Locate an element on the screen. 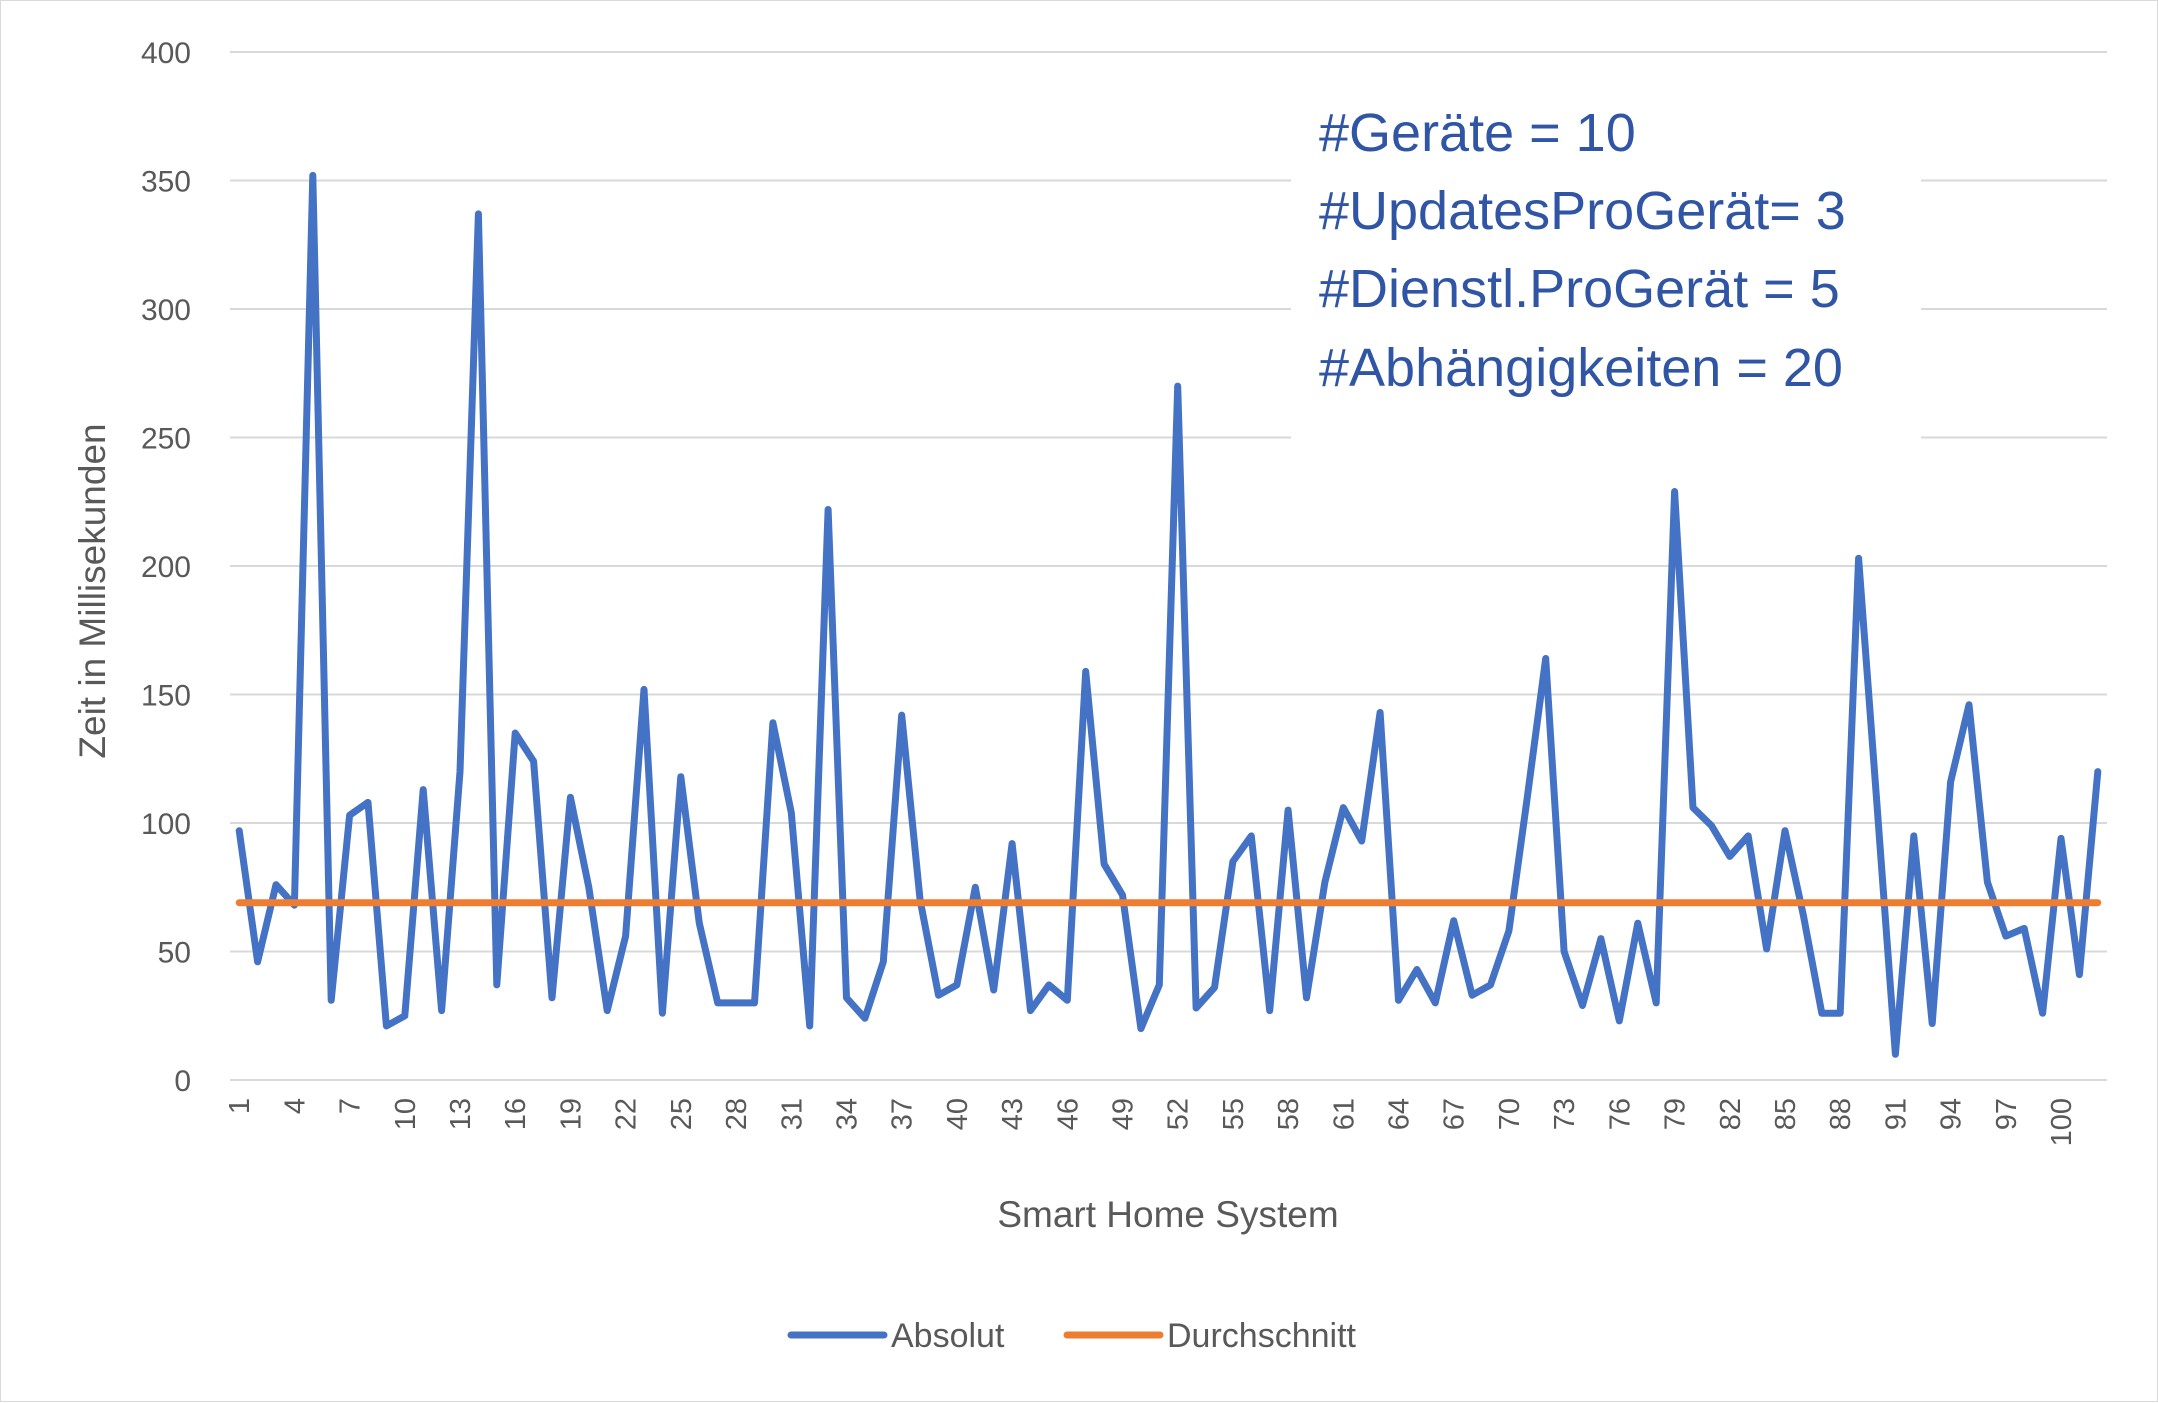 This screenshot has width=2158, height=1403. x-tick-label: 7 is located at coordinates (351, 1106).